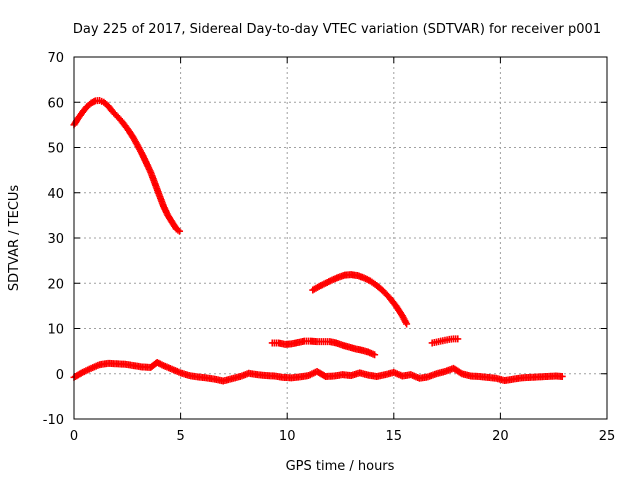 This screenshot has width=640, height=480. What do you see at coordinates (127, 165) in the screenshot?
I see `series-arc-early-high` at bounding box center [127, 165].